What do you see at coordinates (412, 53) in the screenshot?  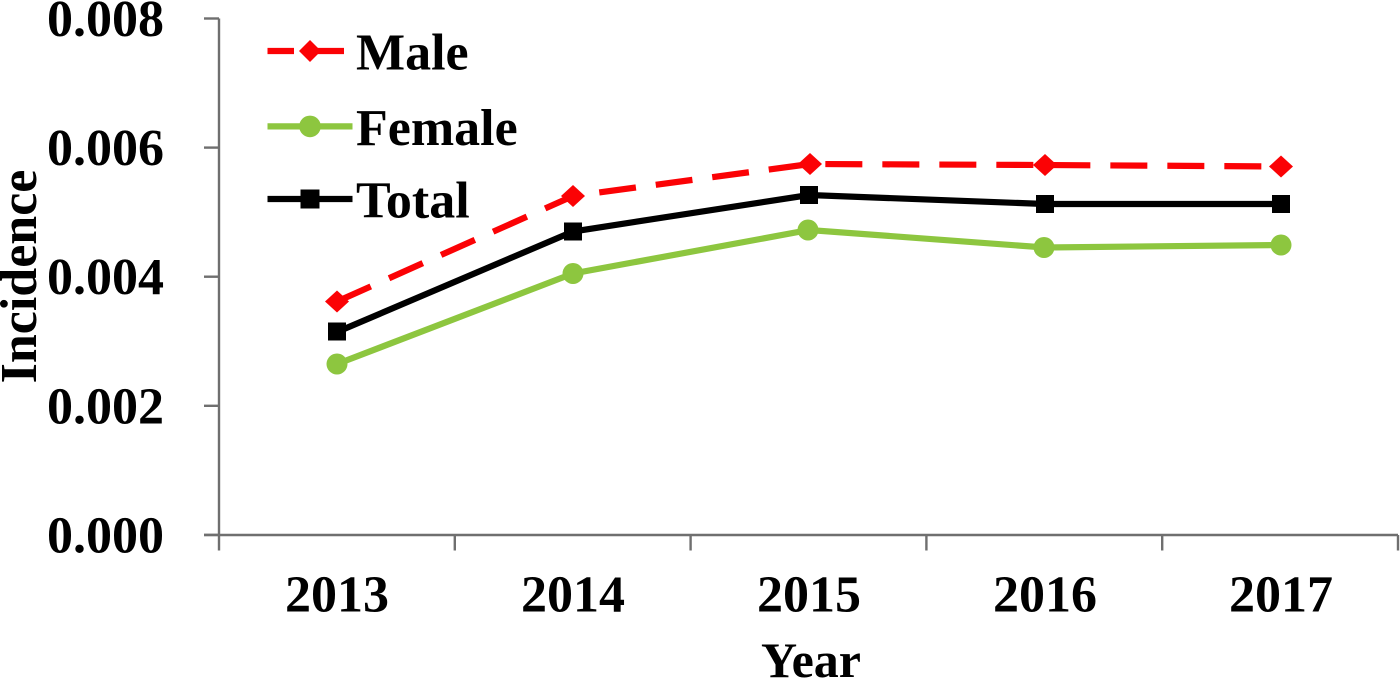 I see `svg-text: Male` at bounding box center [412, 53].